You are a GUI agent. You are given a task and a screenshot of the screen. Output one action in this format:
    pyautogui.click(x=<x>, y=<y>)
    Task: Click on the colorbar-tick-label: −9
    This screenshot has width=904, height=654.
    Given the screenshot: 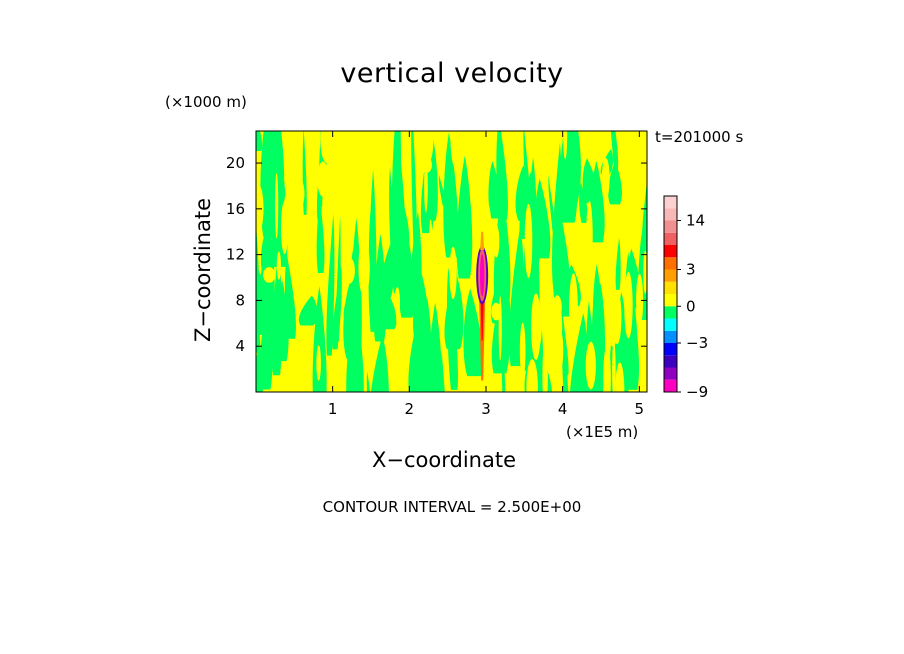 What is the action you would take?
    pyautogui.click(x=697, y=392)
    